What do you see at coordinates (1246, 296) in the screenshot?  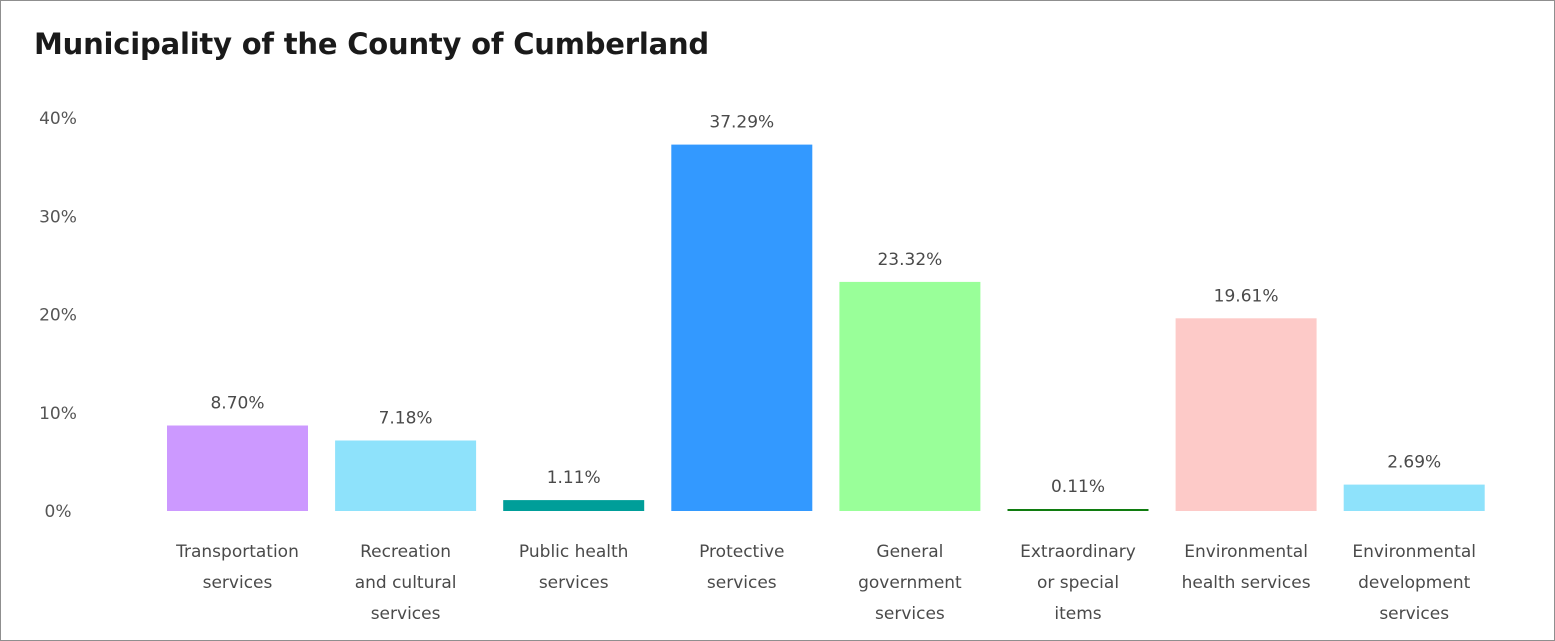 I see `data-label: 19.61%` at bounding box center [1246, 296].